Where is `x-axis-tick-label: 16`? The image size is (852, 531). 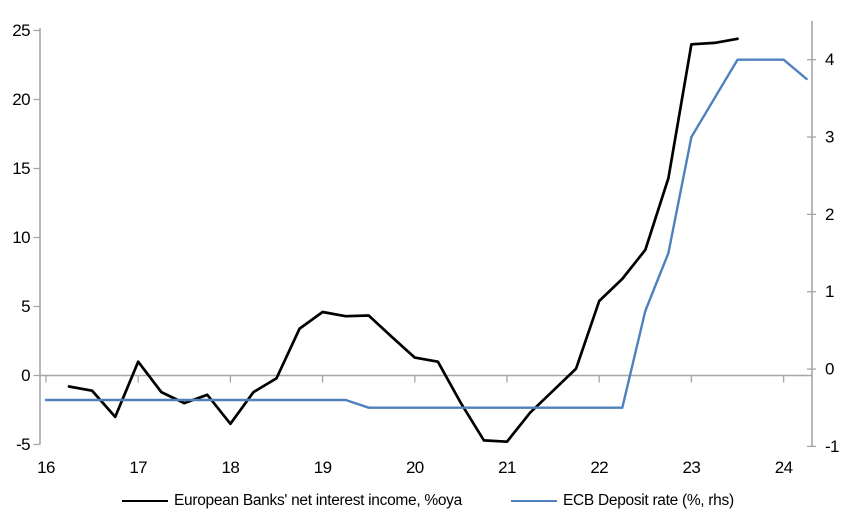
x-axis-tick-label: 16 is located at coordinates (46, 467).